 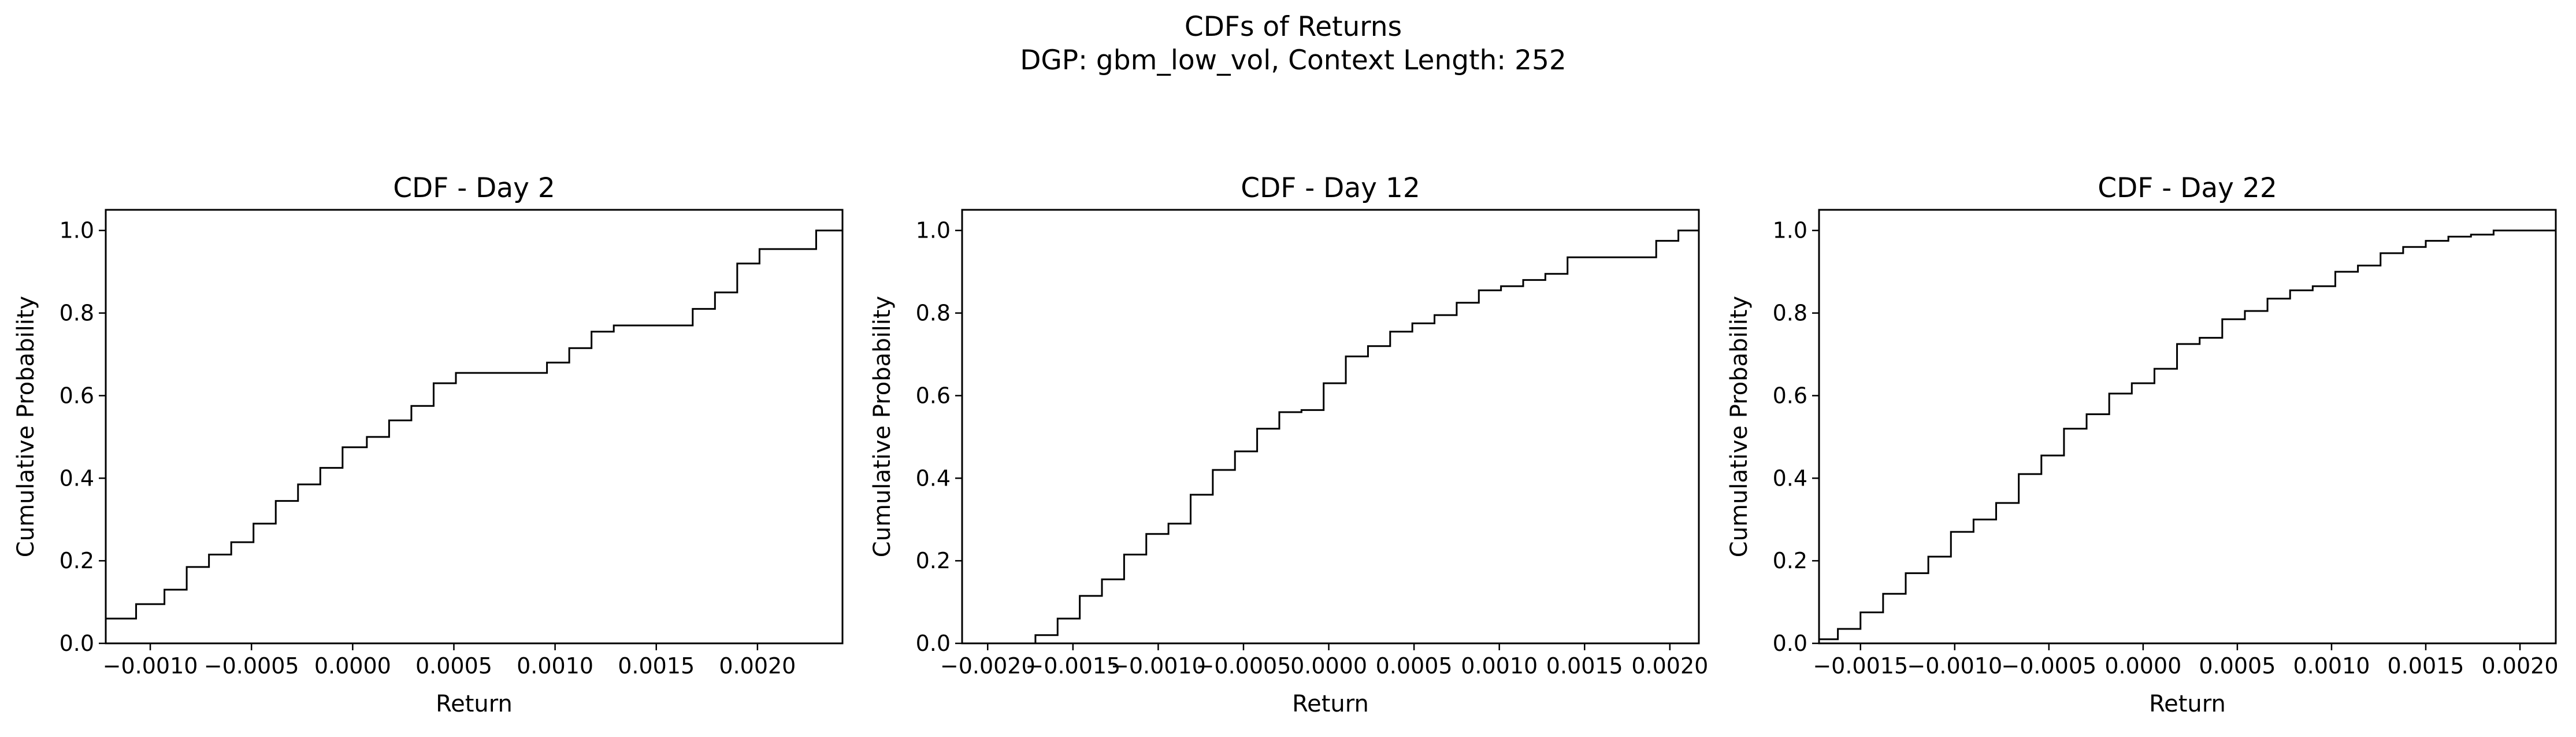 What do you see at coordinates (988, 666) in the screenshot?
I see `x-tick-label: −0.0020` at bounding box center [988, 666].